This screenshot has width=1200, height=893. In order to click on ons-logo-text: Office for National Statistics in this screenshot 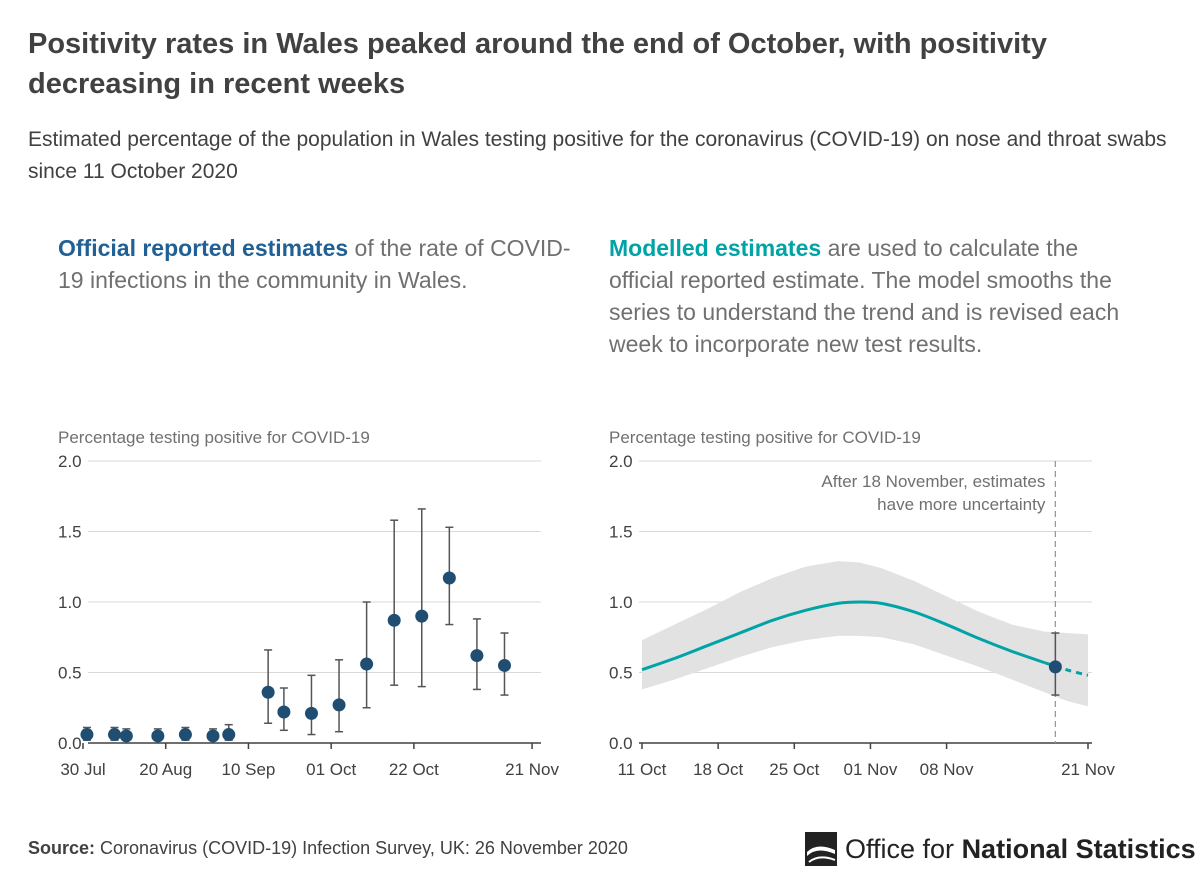, I will do `click(1020, 849)`.